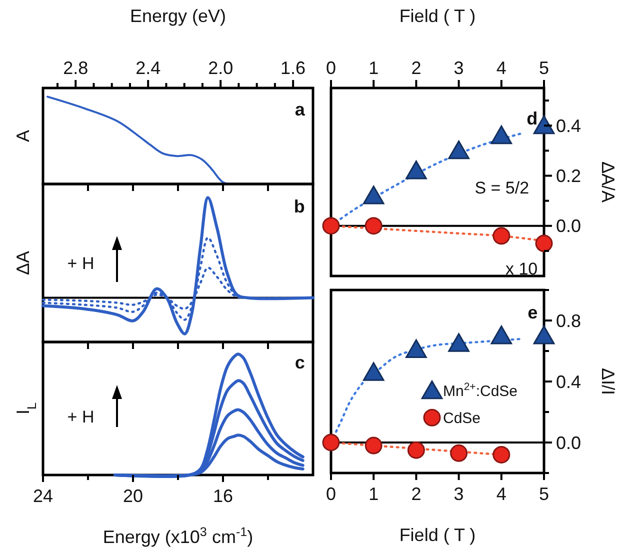  What do you see at coordinates (43, 496) in the screenshot?
I see `x-tick-label: 24` at bounding box center [43, 496].